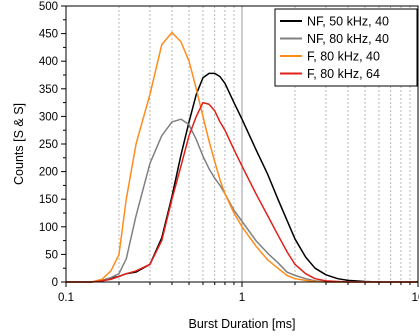 This screenshot has width=419, height=336. What do you see at coordinates (343, 74) in the screenshot?
I see `legend-label-4: F, 80 kHz, 64` at bounding box center [343, 74].